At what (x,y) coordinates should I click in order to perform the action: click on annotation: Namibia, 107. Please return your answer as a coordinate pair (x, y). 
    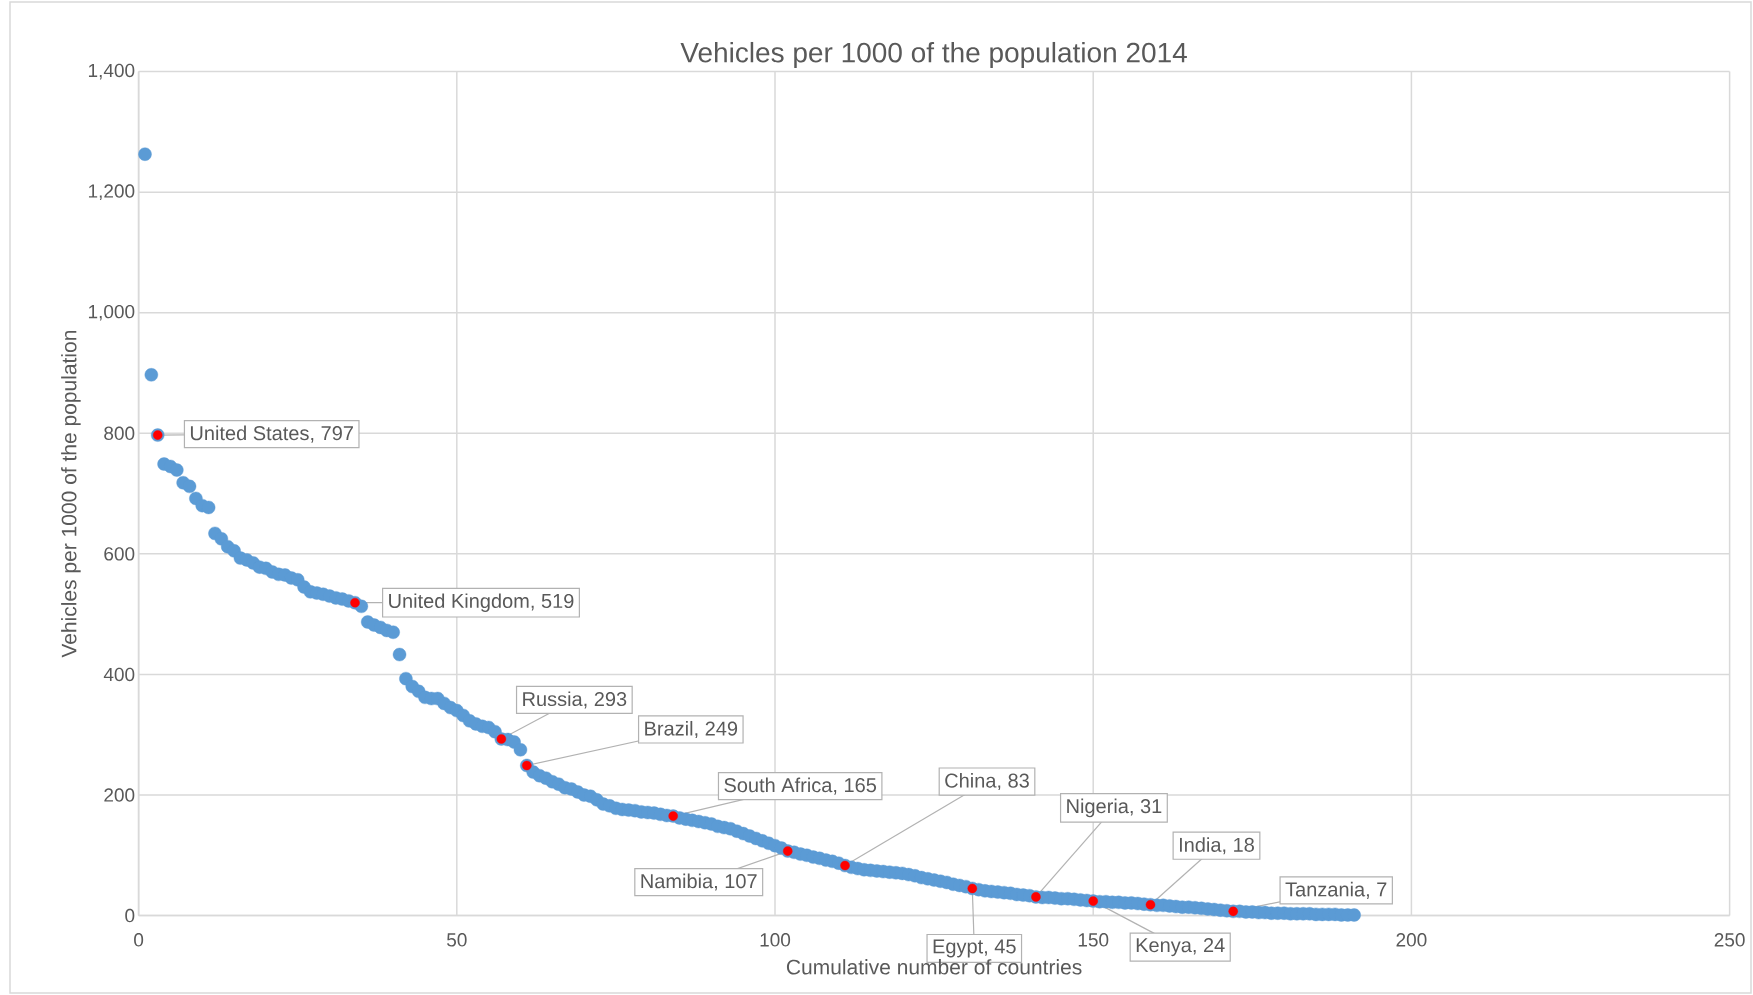
    Looking at the image, I should click on (699, 882).